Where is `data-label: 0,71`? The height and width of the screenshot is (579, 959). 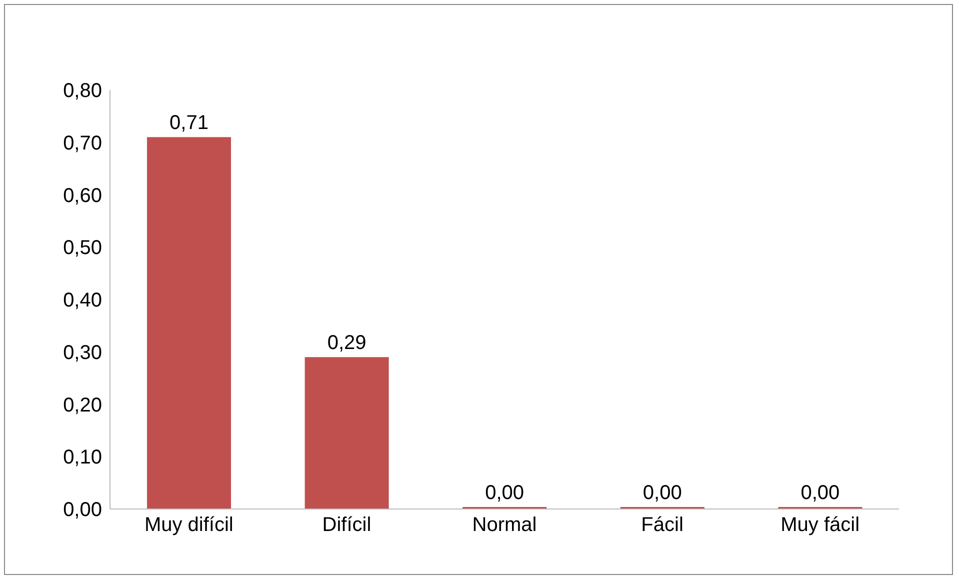 data-label: 0,71 is located at coordinates (189, 123).